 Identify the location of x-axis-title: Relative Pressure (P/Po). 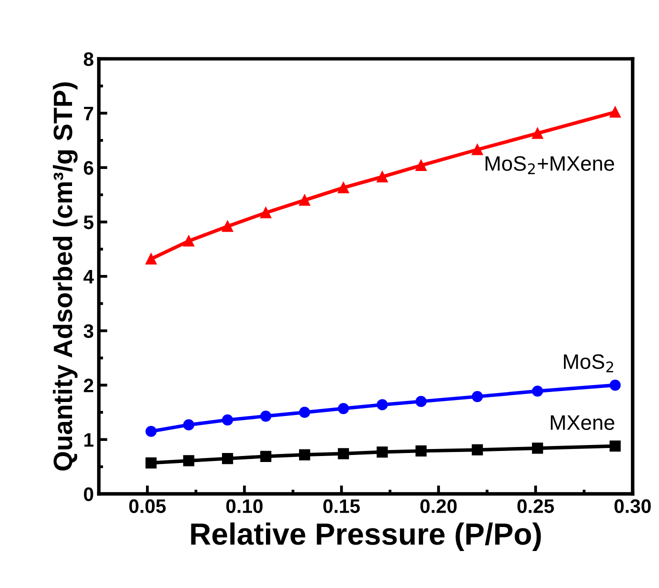
(366, 536).